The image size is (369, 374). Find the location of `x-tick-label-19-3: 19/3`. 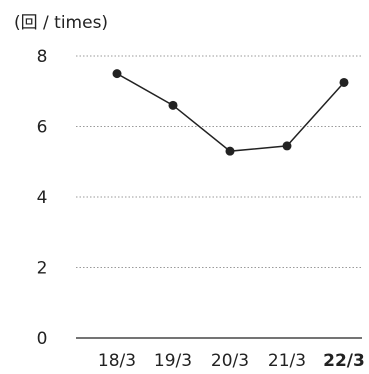

x-tick-label-19-3: 19/3 is located at coordinates (173, 361).